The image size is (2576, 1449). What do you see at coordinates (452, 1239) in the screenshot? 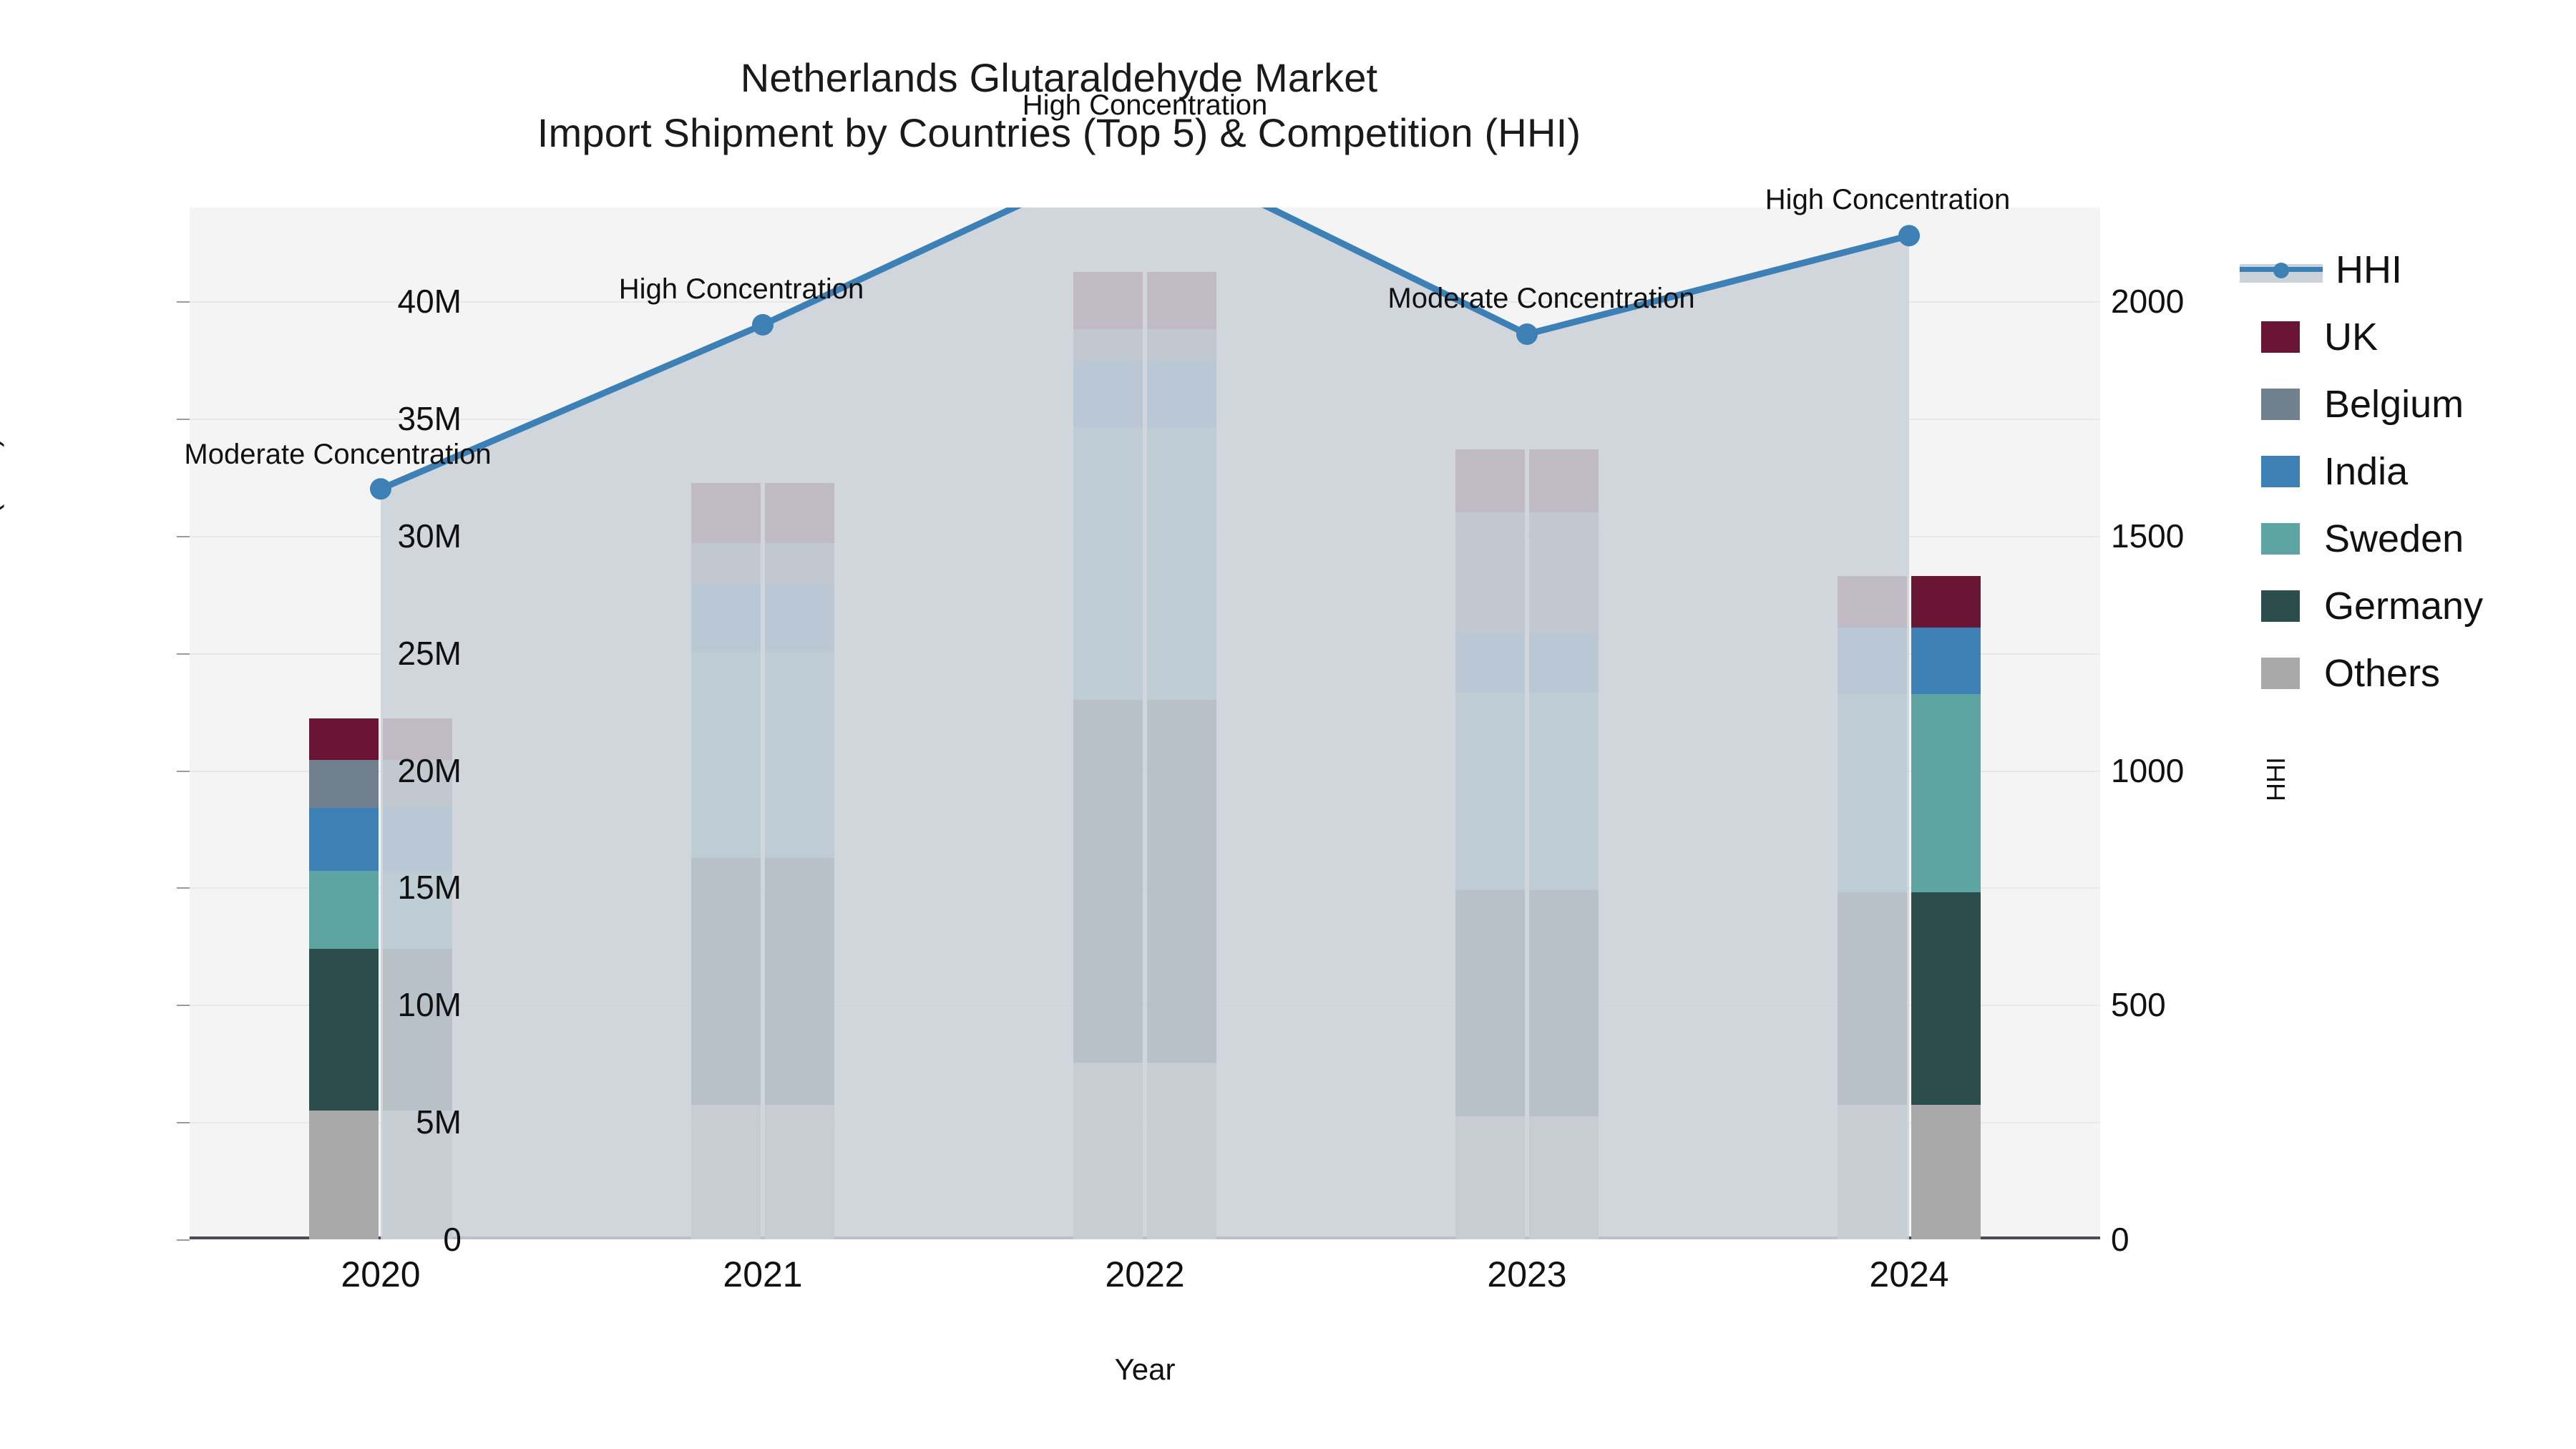
I see `y-tick-label-left: 0` at bounding box center [452, 1239].